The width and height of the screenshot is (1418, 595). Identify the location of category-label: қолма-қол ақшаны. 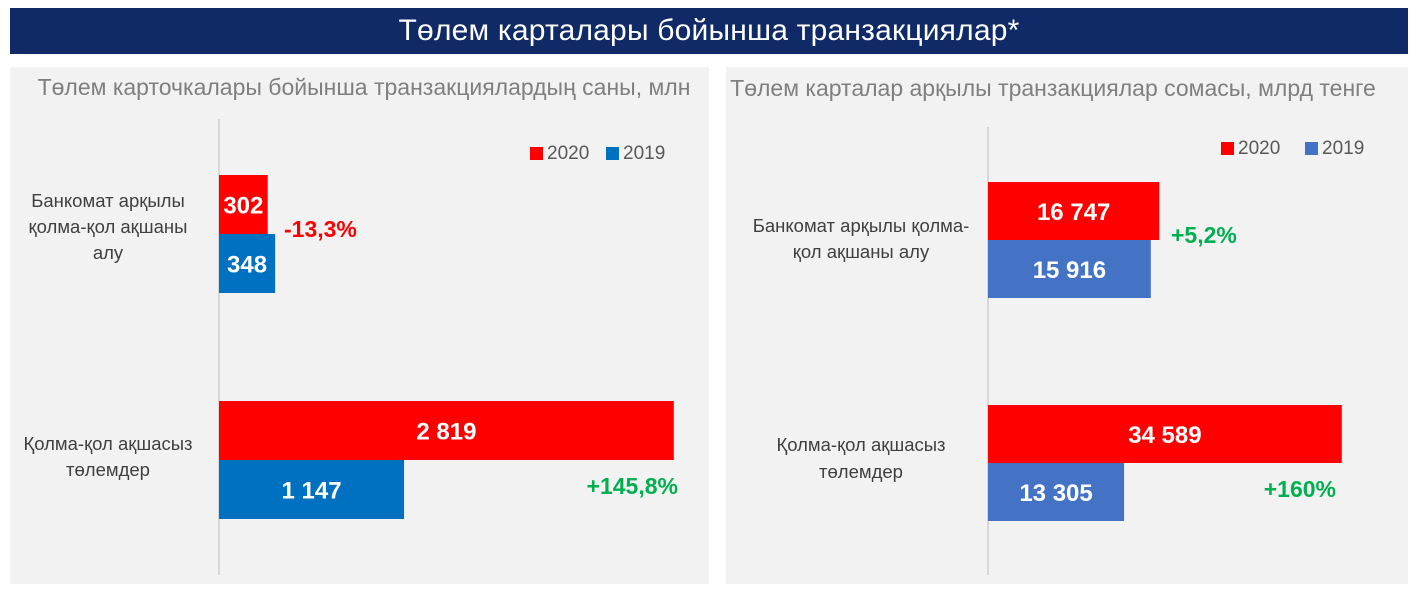
(108, 226).